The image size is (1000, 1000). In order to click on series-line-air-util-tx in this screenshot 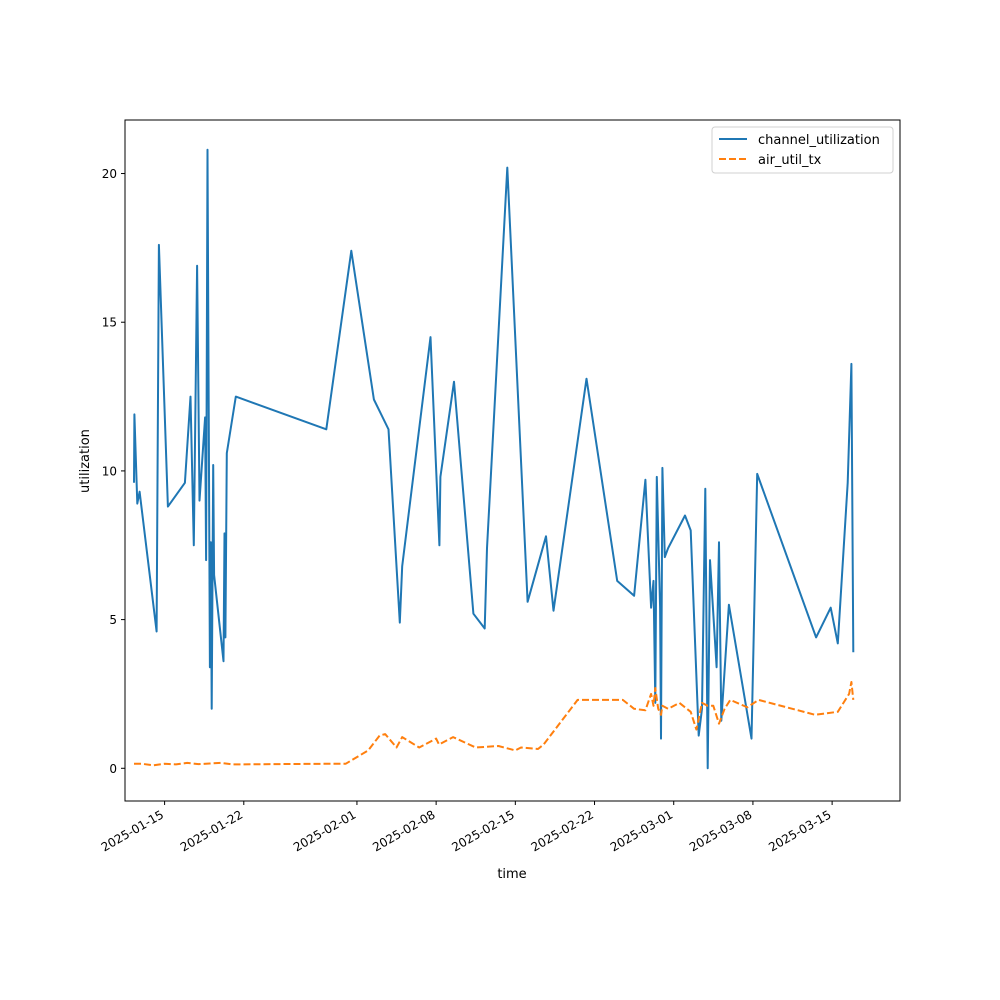, I will do `click(494, 724)`.